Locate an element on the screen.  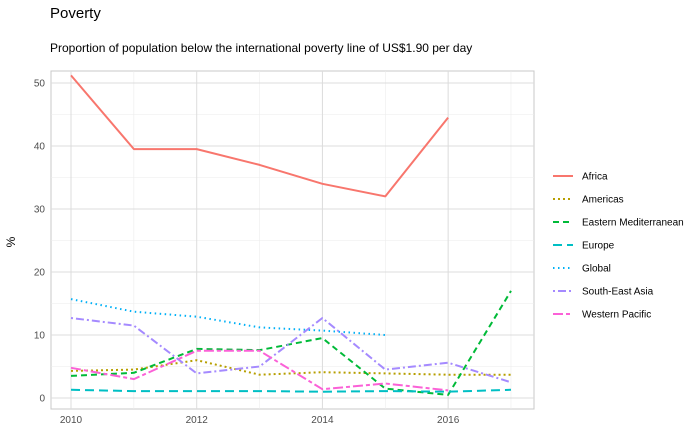
series-line-south-east-asia is located at coordinates (291, 350).